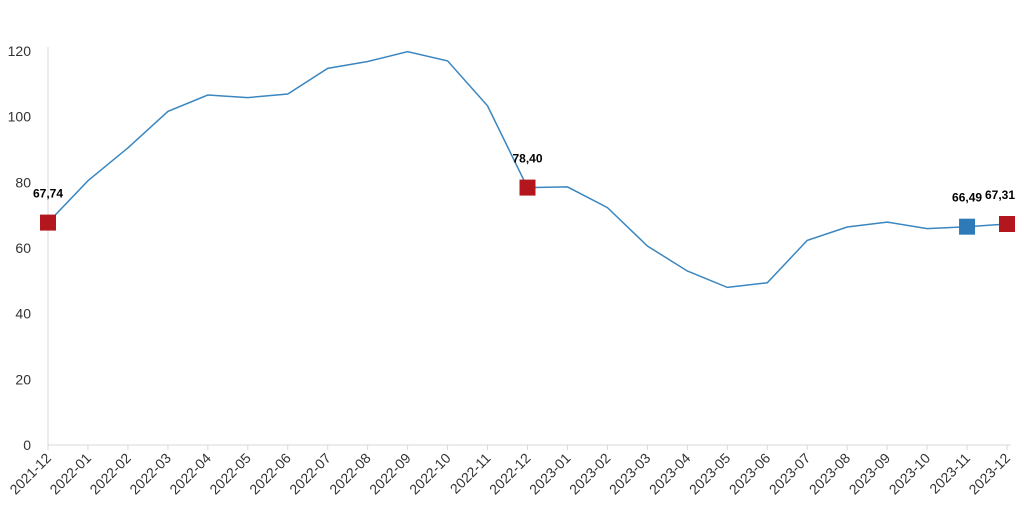  What do you see at coordinates (430, 474) in the screenshot?
I see `x-tick-label: 2022-10` at bounding box center [430, 474].